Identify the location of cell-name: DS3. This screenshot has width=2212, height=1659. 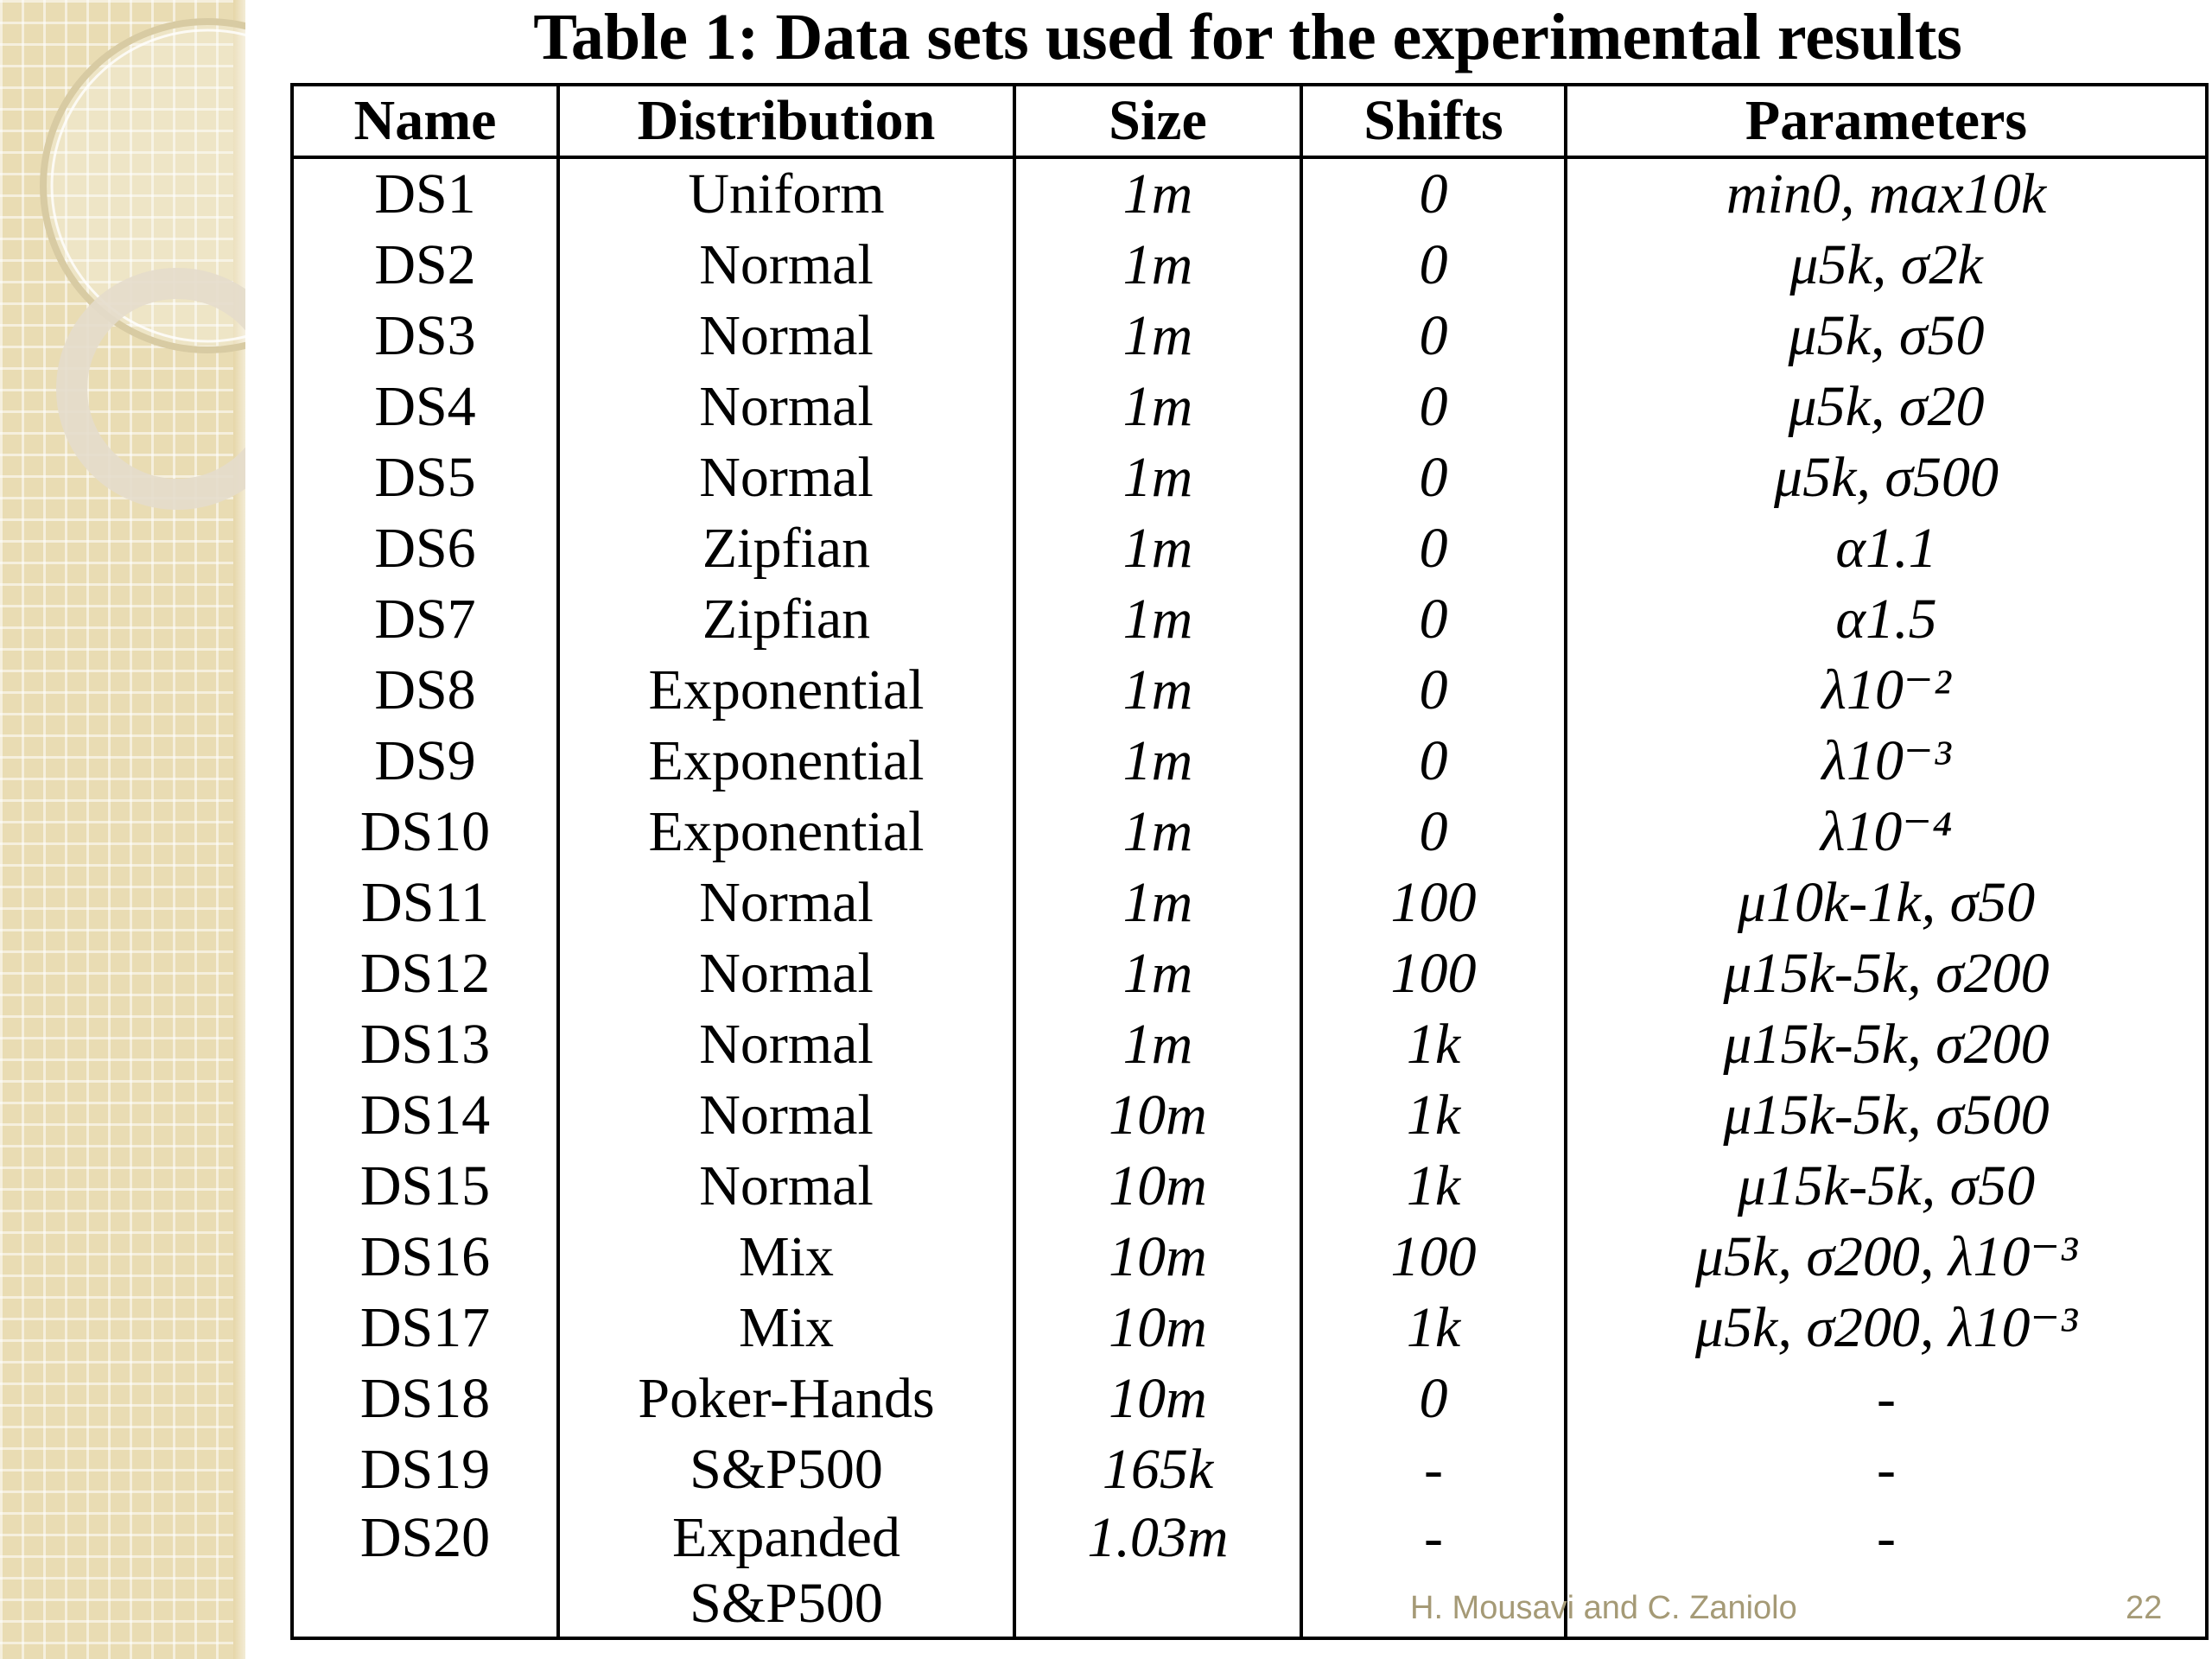
(425, 336).